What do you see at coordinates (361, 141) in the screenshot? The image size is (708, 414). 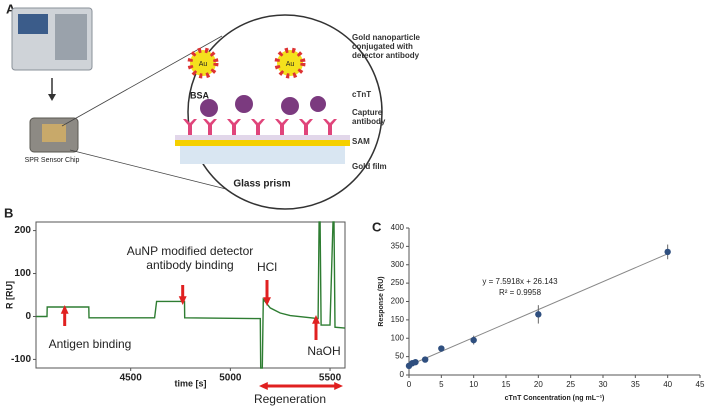 I see `sam-label: SAM` at bounding box center [361, 141].